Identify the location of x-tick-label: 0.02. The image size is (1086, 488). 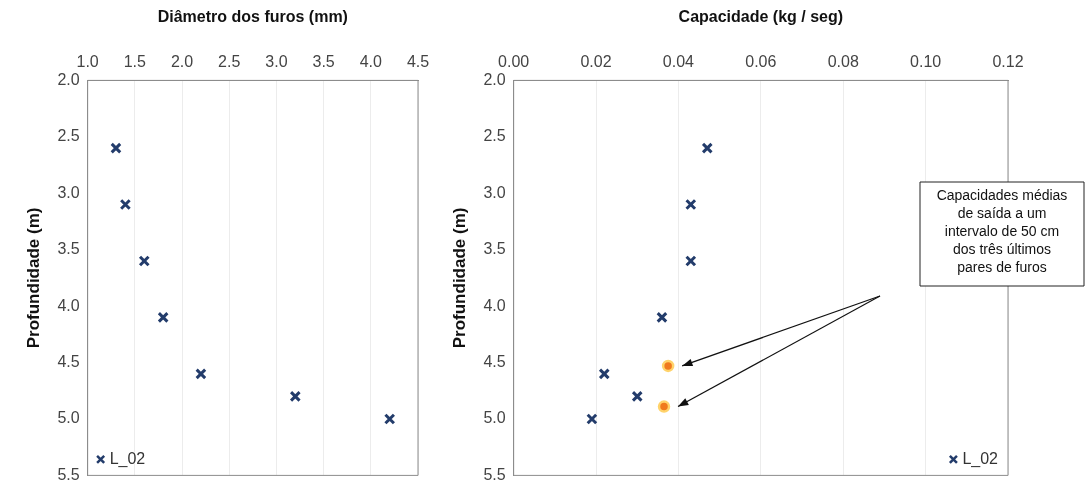
(596, 62).